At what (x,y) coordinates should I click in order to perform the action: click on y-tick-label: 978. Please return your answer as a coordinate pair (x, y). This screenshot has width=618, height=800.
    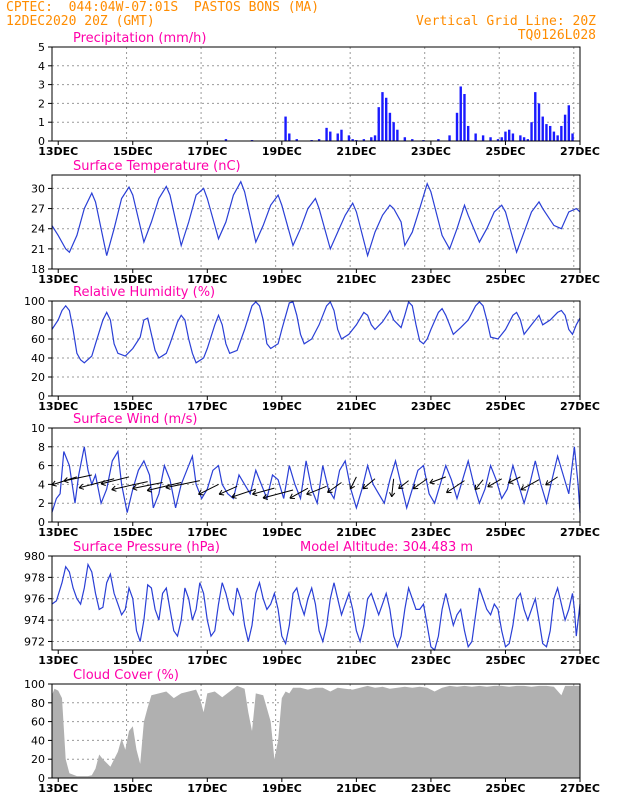
    Looking at the image, I should click on (34, 577).